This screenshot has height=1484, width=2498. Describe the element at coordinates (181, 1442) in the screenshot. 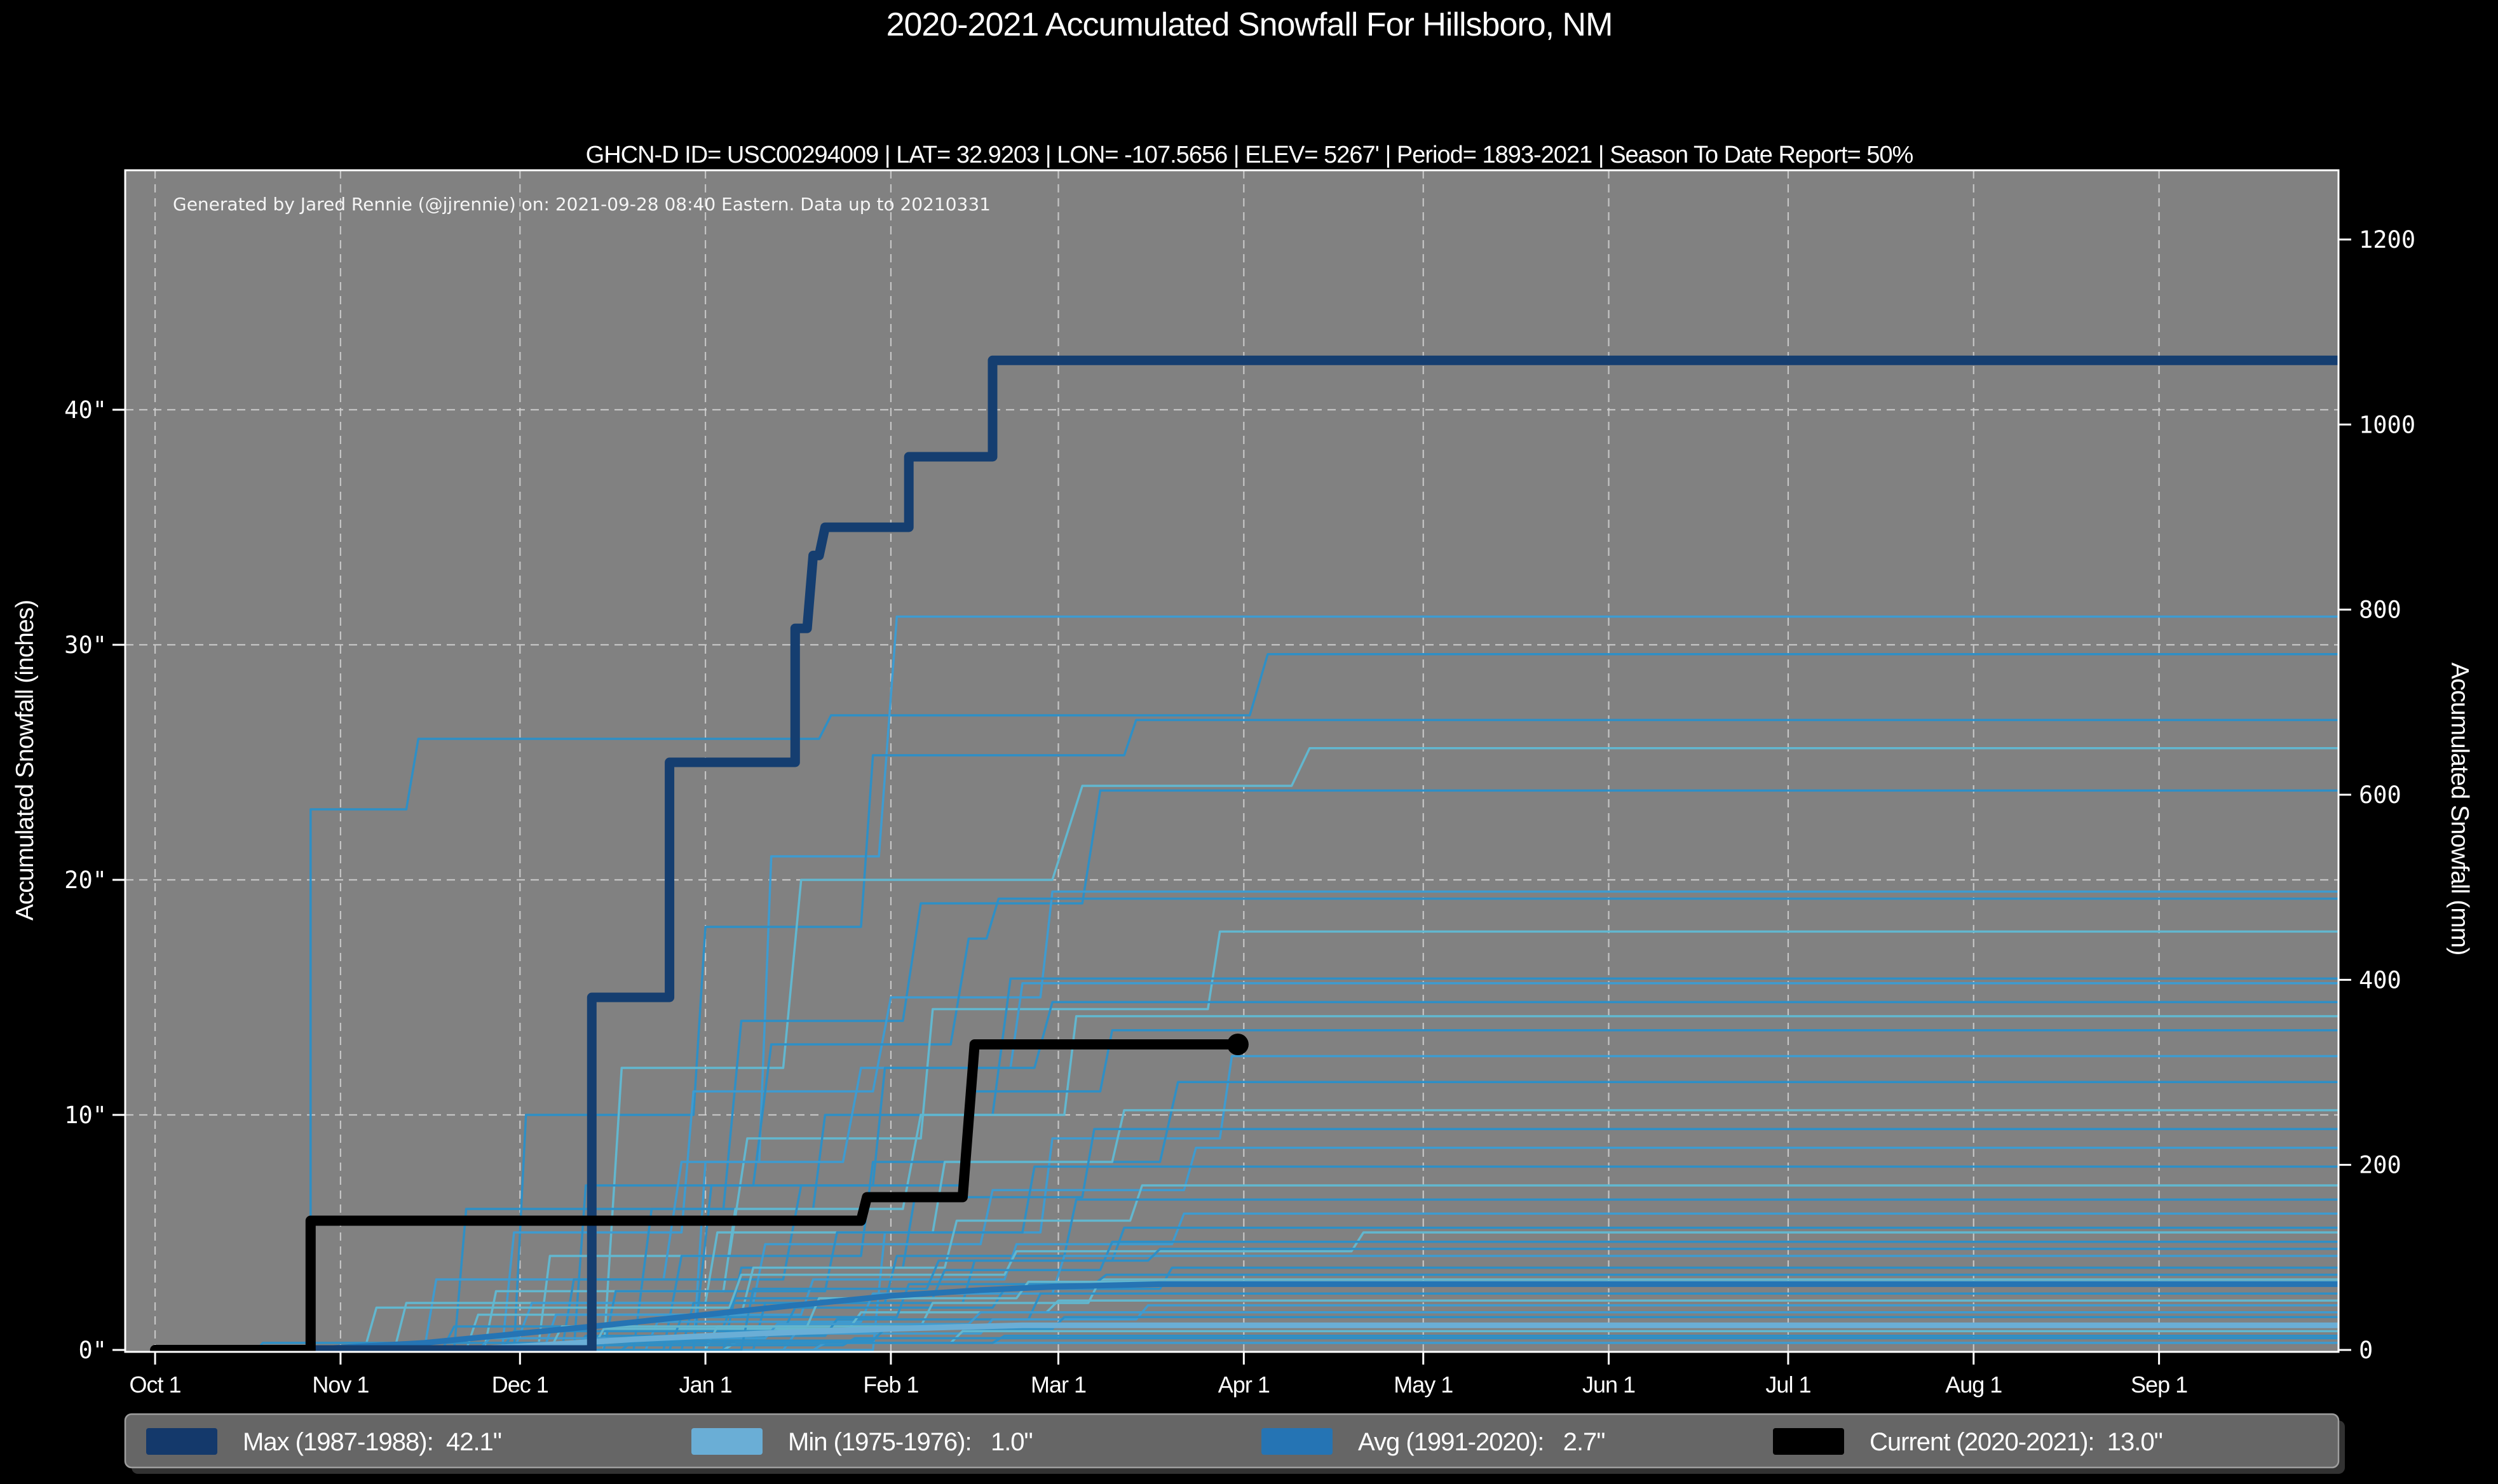

I see `legend-swatch-max` at that location.